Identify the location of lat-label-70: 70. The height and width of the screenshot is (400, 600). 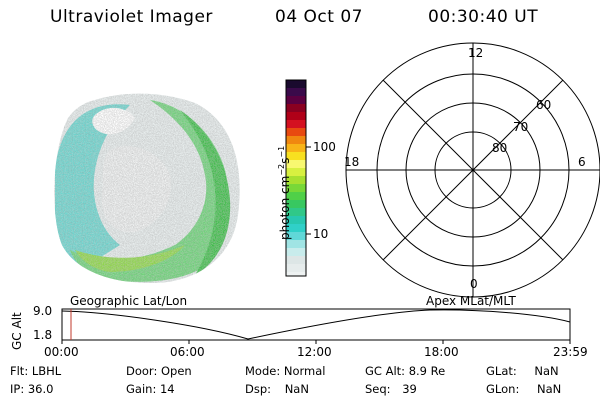
(521, 127).